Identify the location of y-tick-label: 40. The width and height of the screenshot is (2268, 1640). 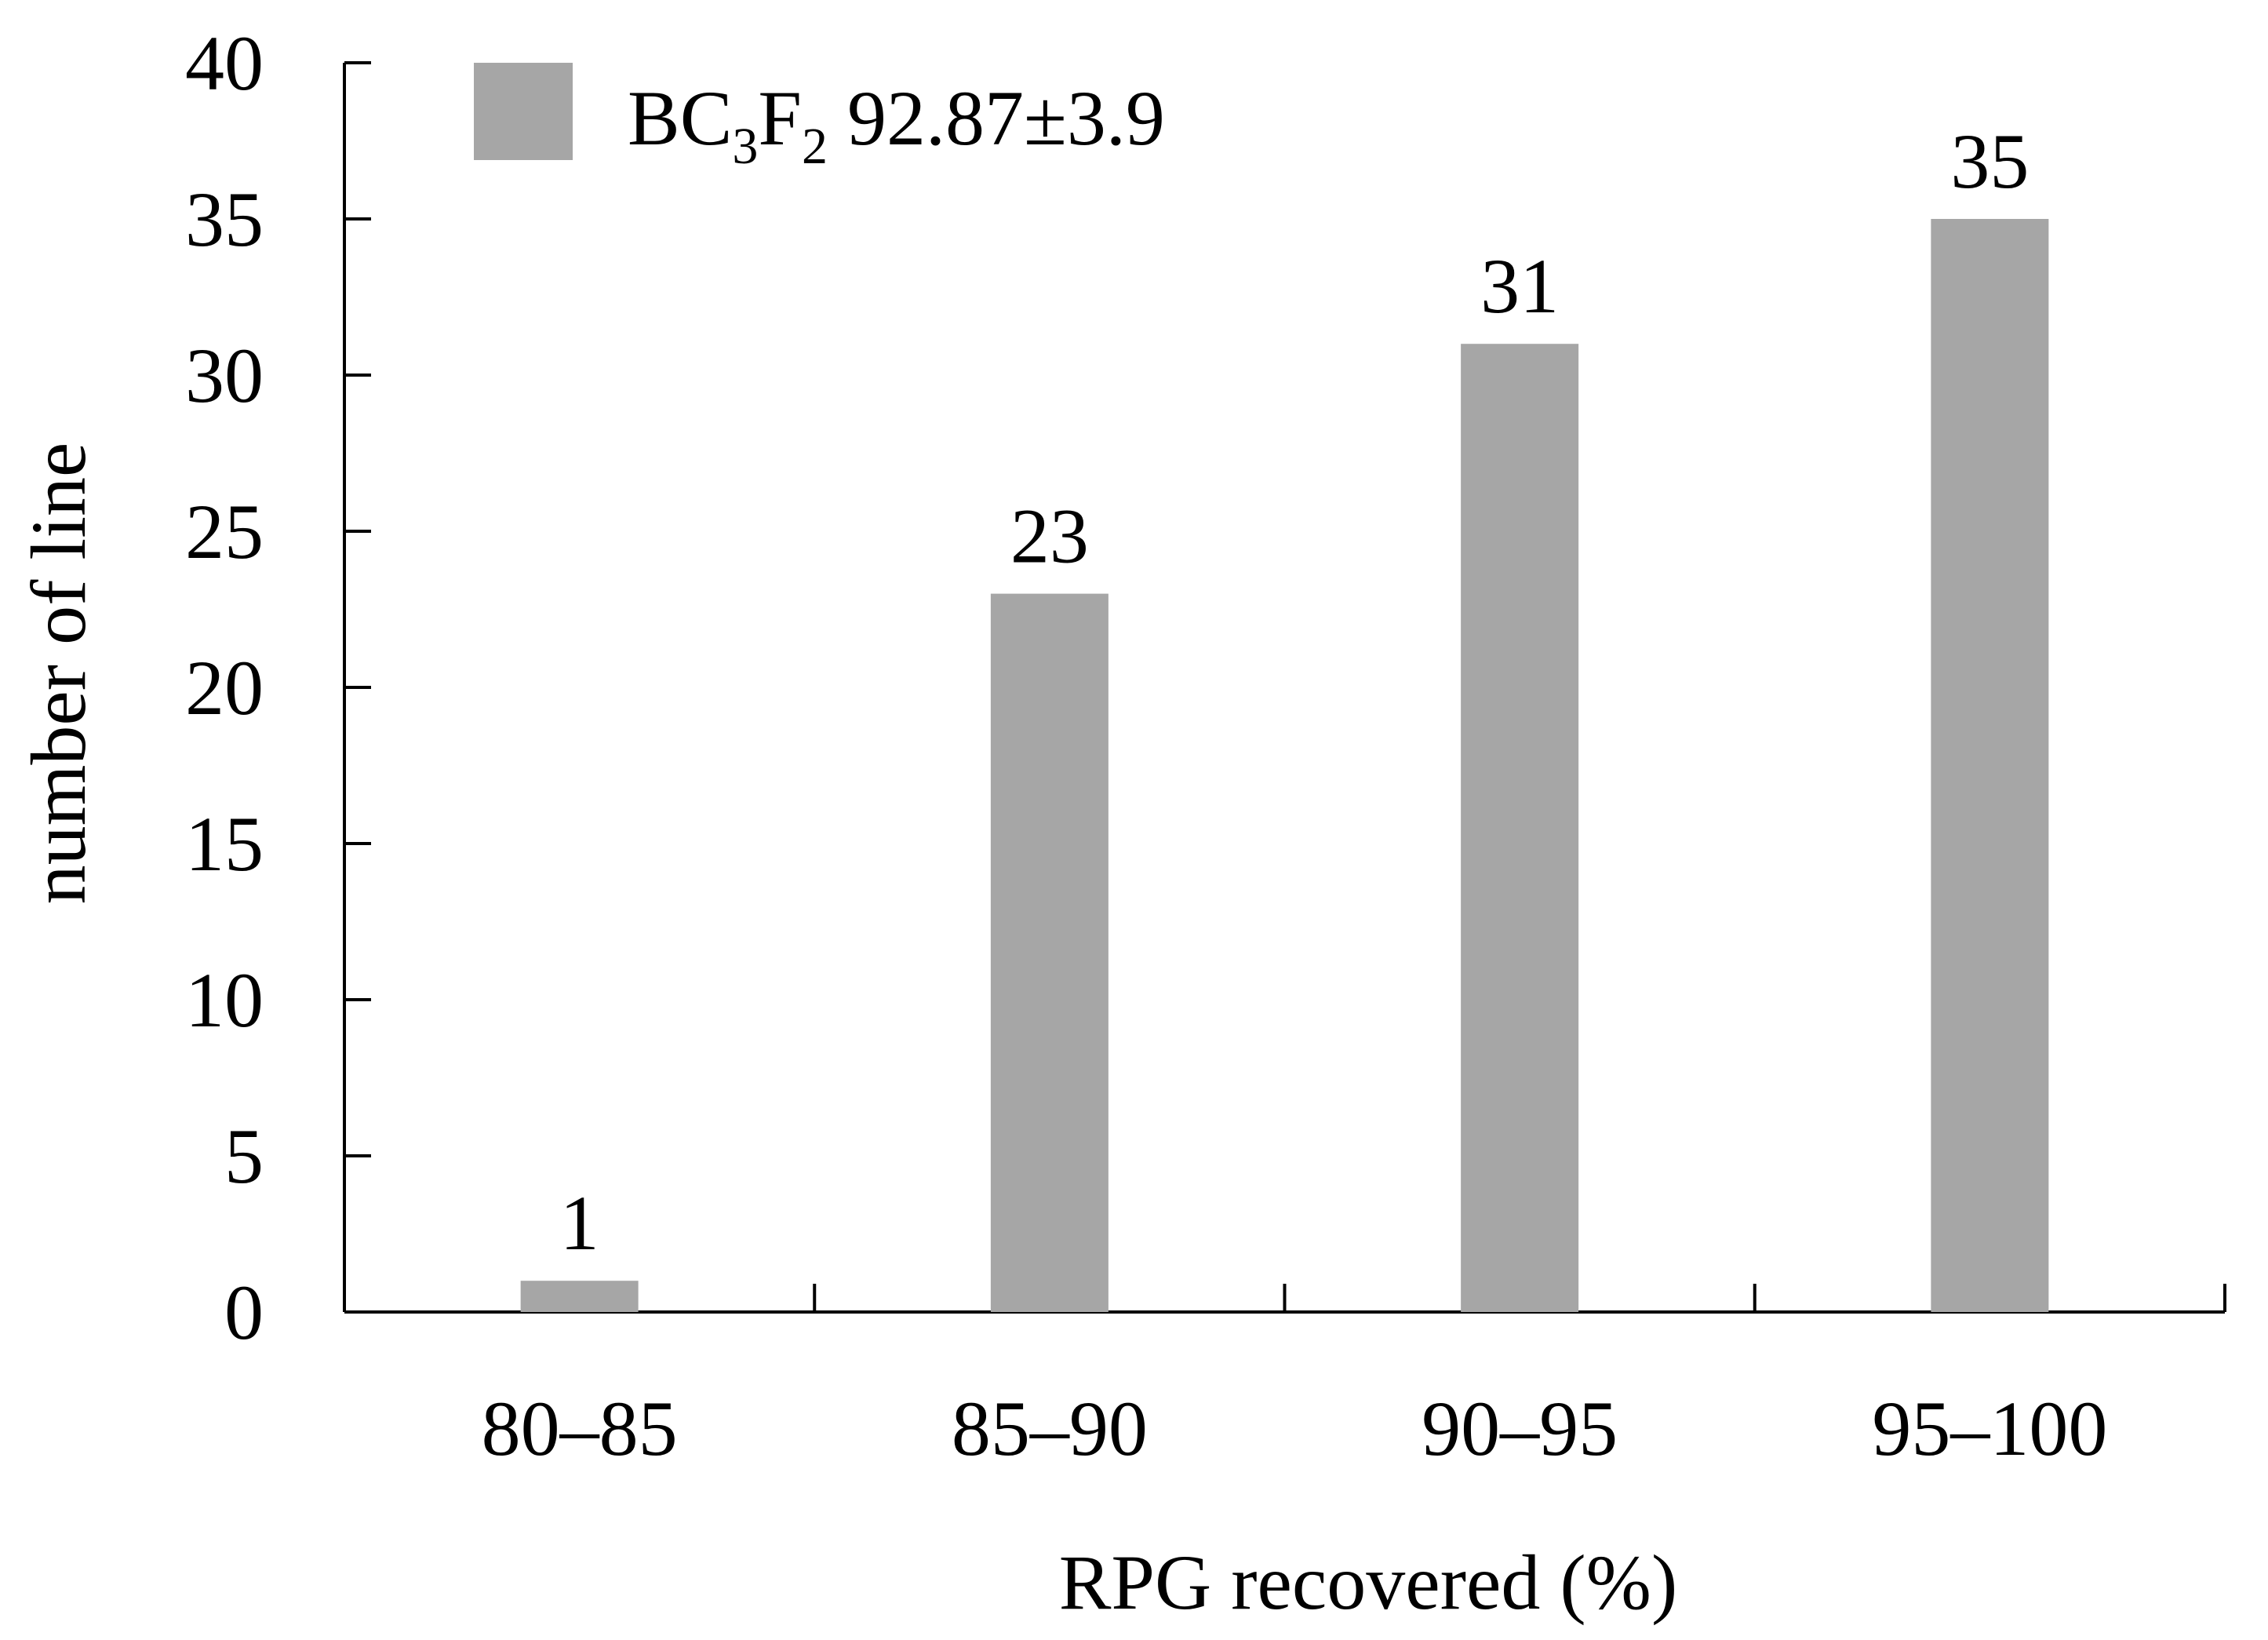
(225, 63).